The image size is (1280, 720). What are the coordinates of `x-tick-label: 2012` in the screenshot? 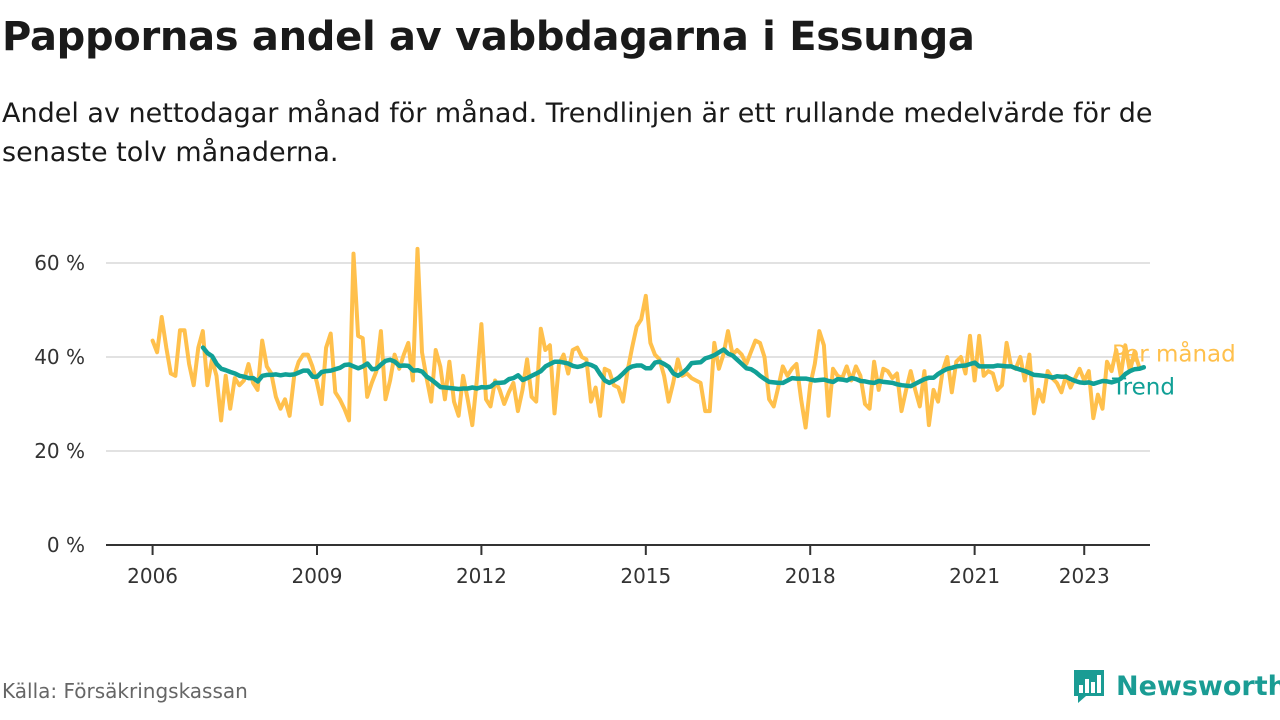 It's located at (481, 576).